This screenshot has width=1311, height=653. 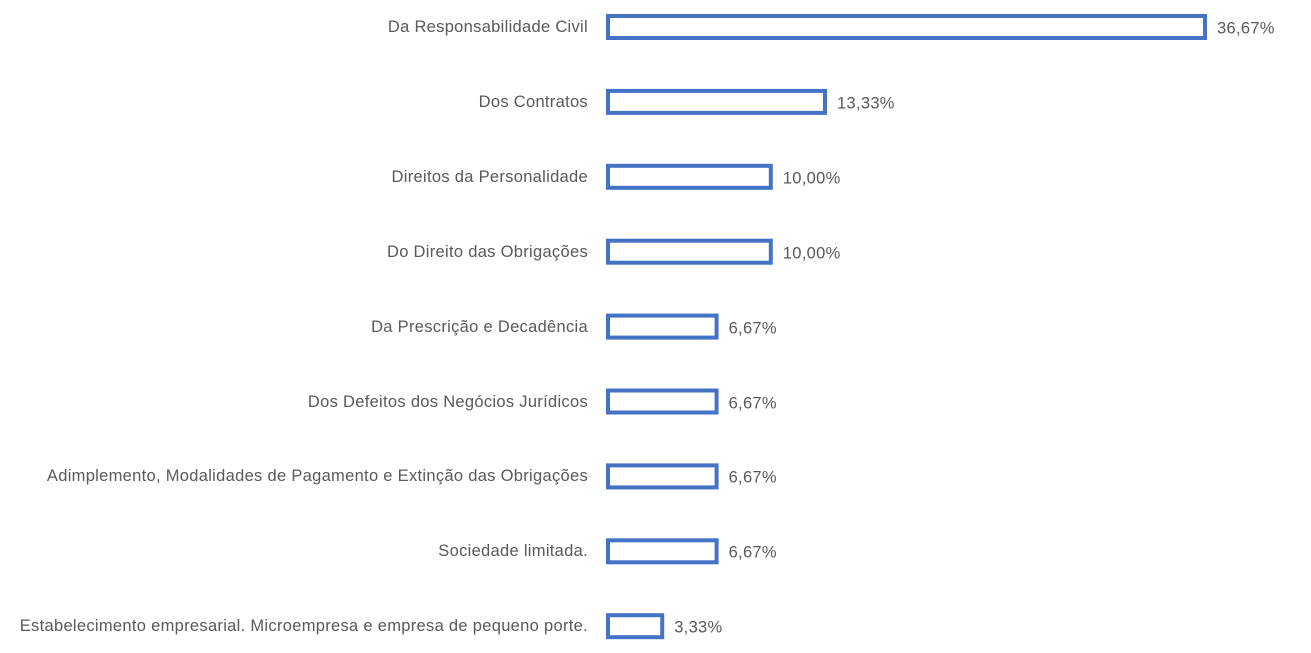 What do you see at coordinates (533, 101) in the screenshot?
I see `category-label: Dos Contratos` at bounding box center [533, 101].